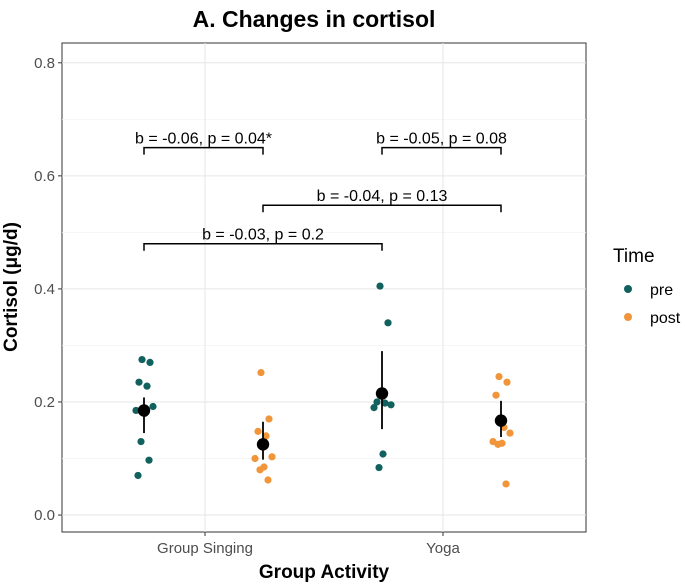 The height and width of the screenshot is (584, 685). Describe the element at coordinates (308, 544) in the screenshot. I see `x-axis-ticks: Group Singing Yoga` at that location.